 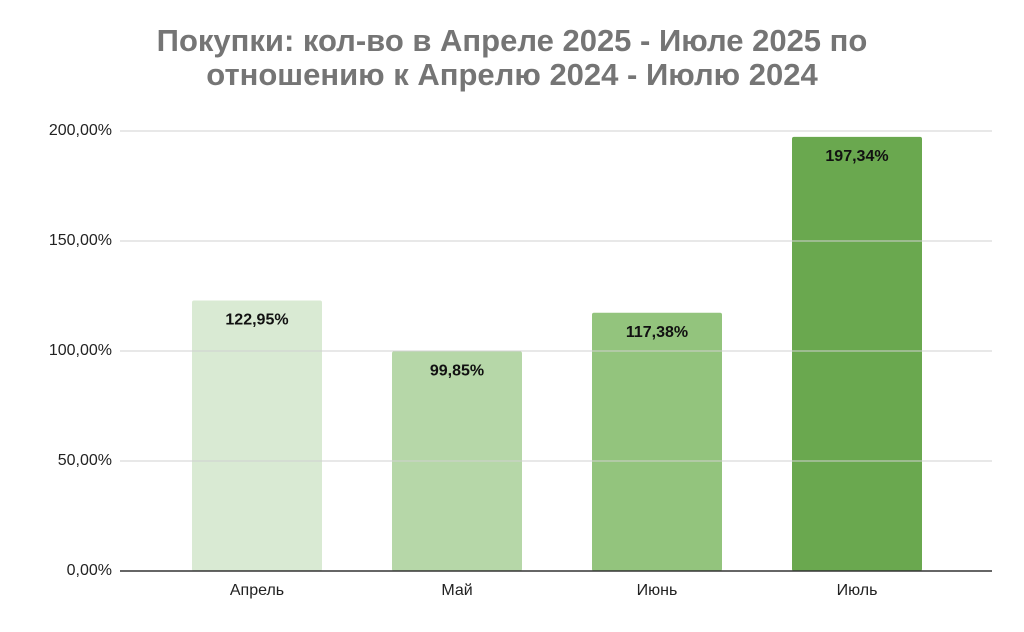 What do you see at coordinates (89, 570) in the screenshot?
I see `y-tick-label: 0,00%` at bounding box center [89, 570].